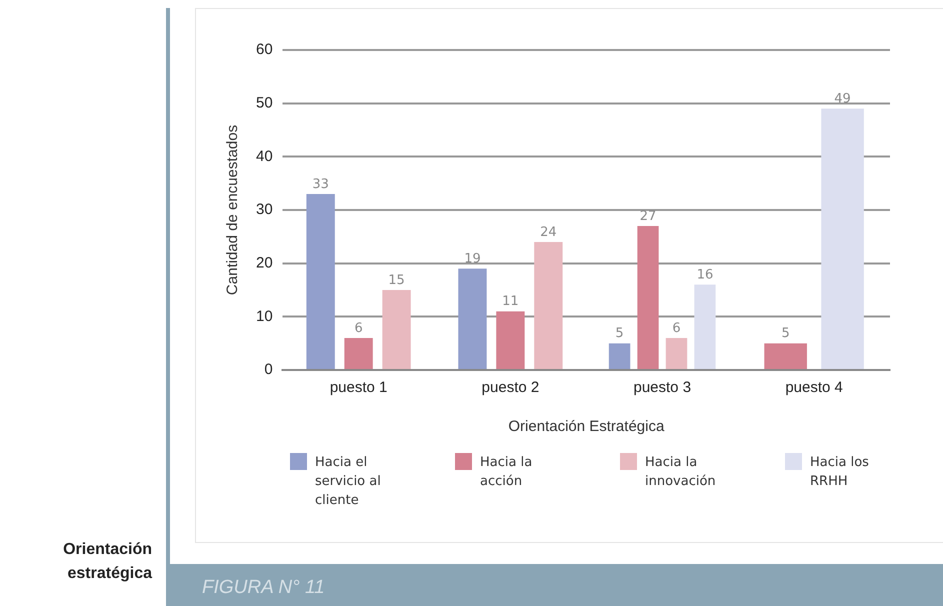 This screenshot has height=606, width=943. What do you see at coordinates (396, 280) in the screenshot?
I see `data-label: 15` at bounding box center [396, 280].